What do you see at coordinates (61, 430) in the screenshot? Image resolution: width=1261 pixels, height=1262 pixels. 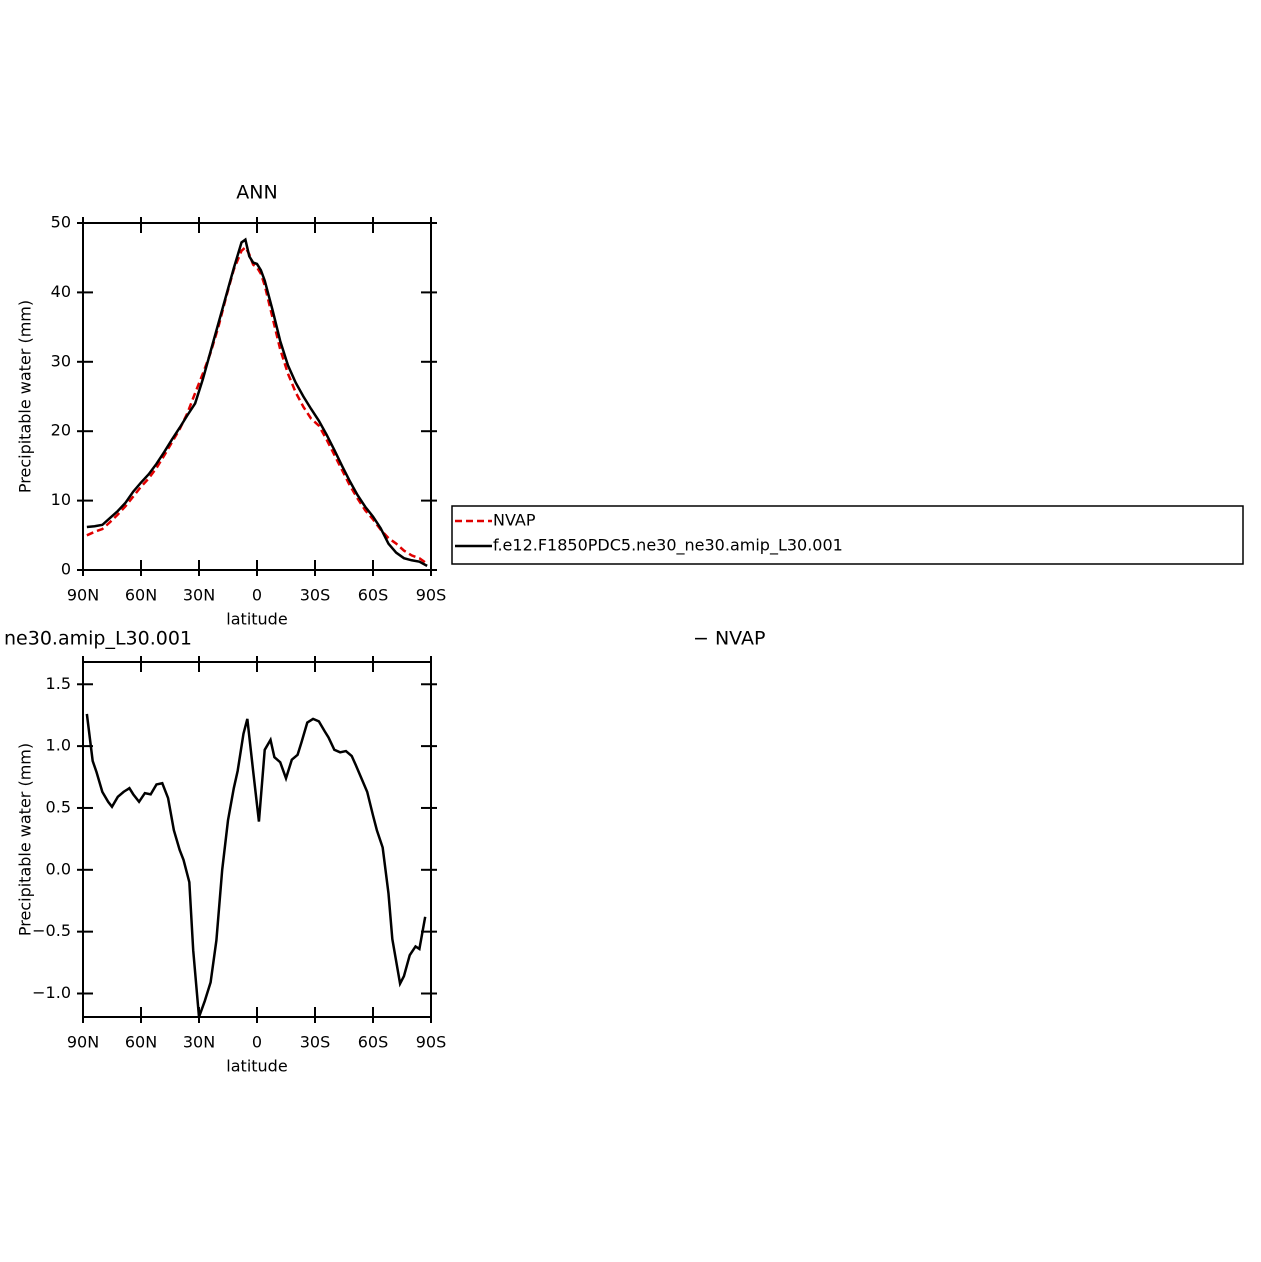 I see `y-tick-label: 20` at bounding box center [61, 430].